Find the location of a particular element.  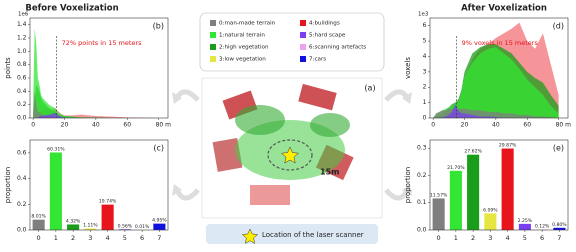

legend-label: 5:hard scape is located at coordinates (327, 36).